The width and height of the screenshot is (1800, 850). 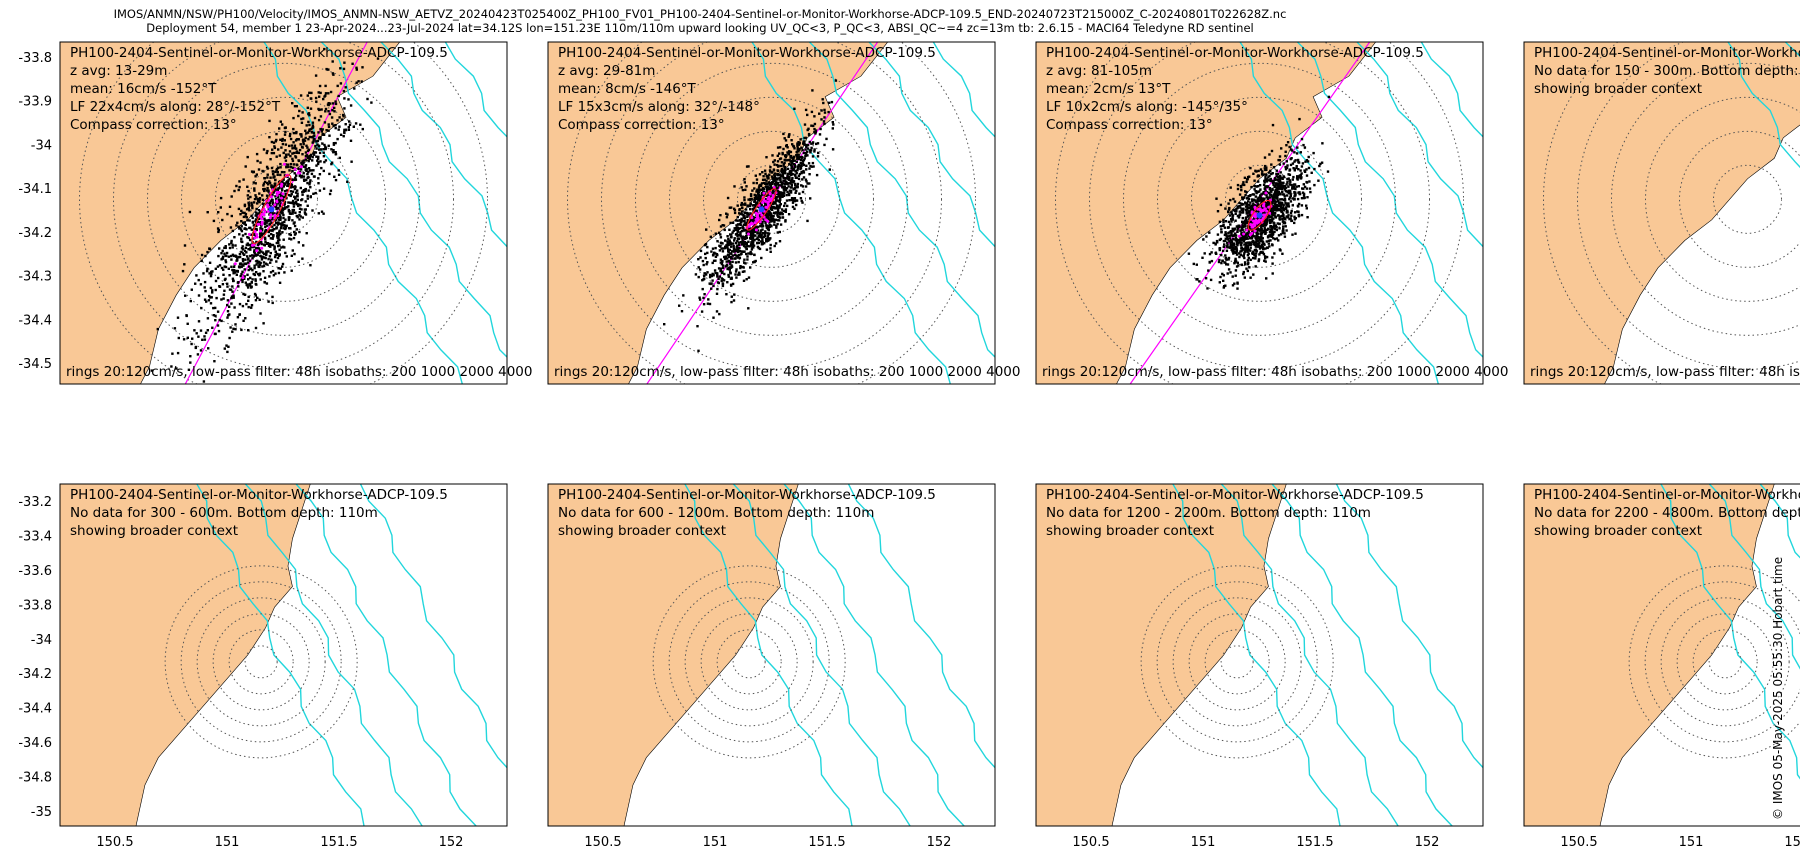 What do you see at coordinates (1419, 145) in the screenshot?
I see `isobath-2000m` at bounding box center [1419, 145].